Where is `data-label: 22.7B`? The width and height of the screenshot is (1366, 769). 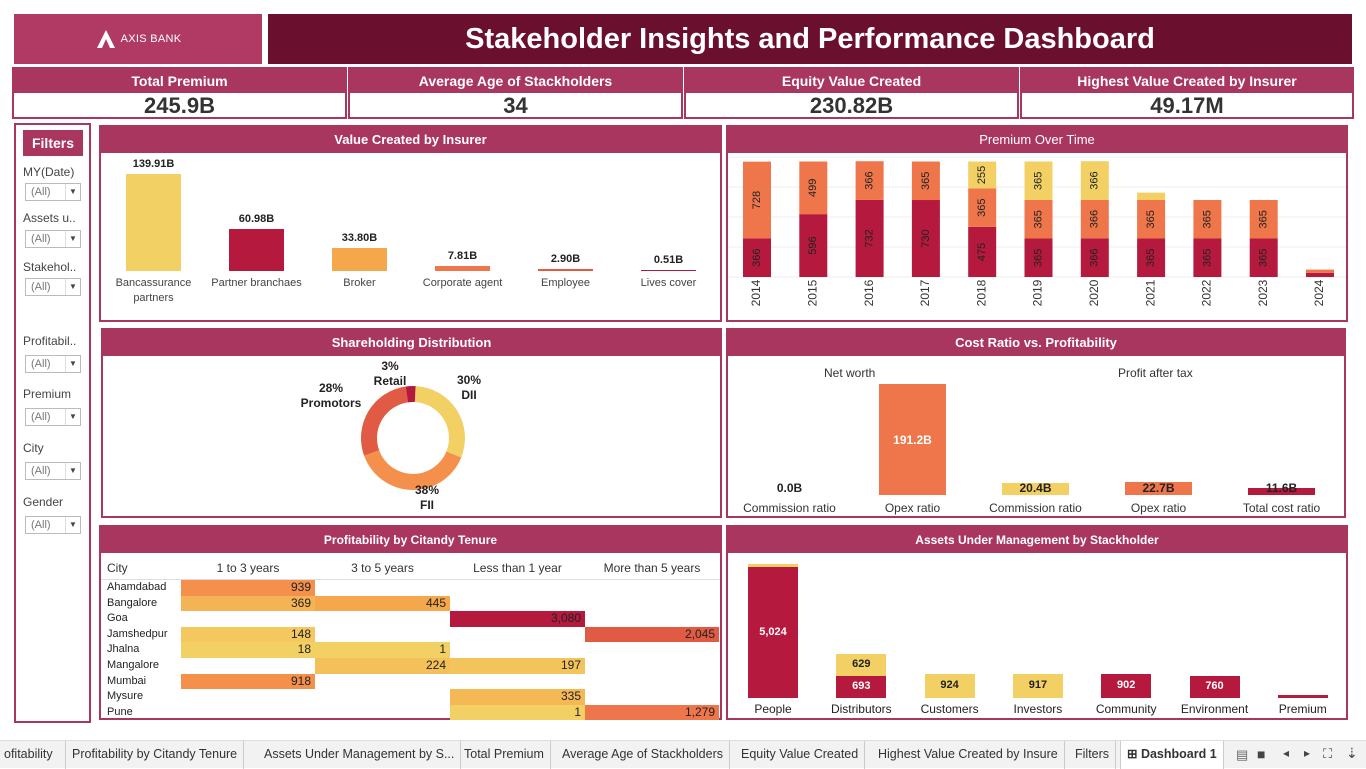 data-label: 22.7B is located at coordinates (1158, 488).